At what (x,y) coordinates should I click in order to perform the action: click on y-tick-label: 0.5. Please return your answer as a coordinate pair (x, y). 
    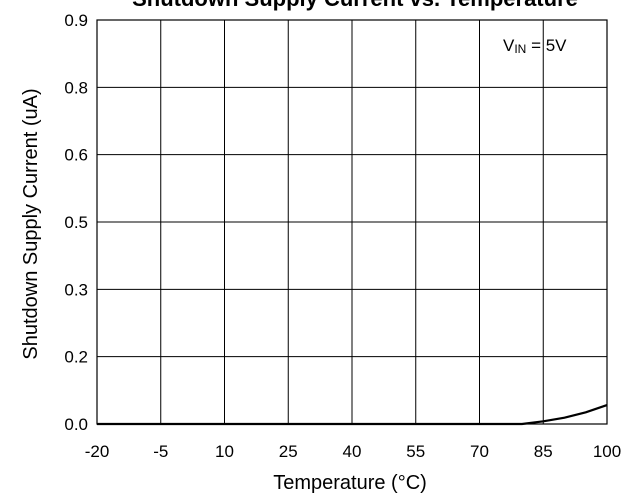
    Looking at the image, I should click on (76, 222).